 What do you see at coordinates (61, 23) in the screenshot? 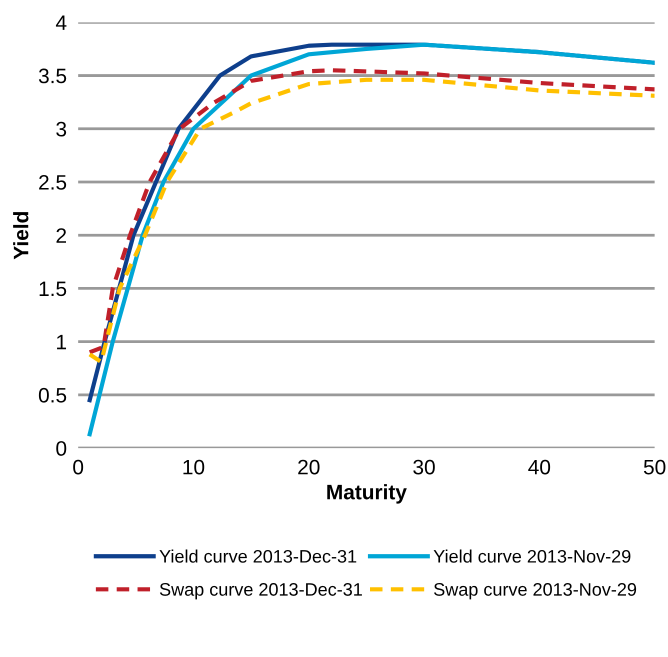
I see `y-tick-label: 4` at bounding box center [61, 23].